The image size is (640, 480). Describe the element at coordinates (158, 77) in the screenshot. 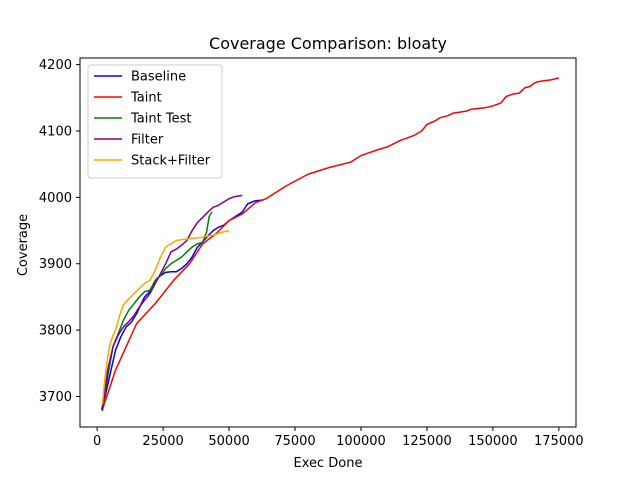

I see `legend-label-baseline: Baseline` at that location.